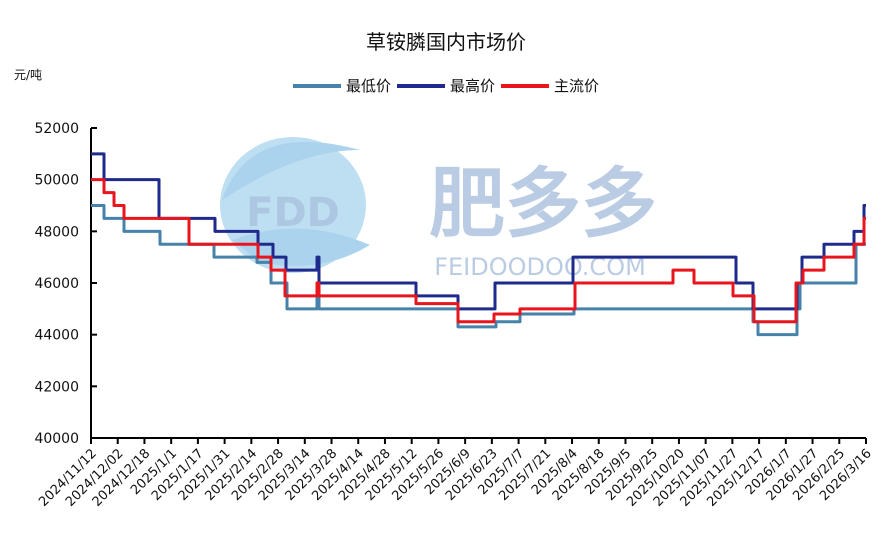  I want to click on y-tick-label: 48000, so click(56, 232).